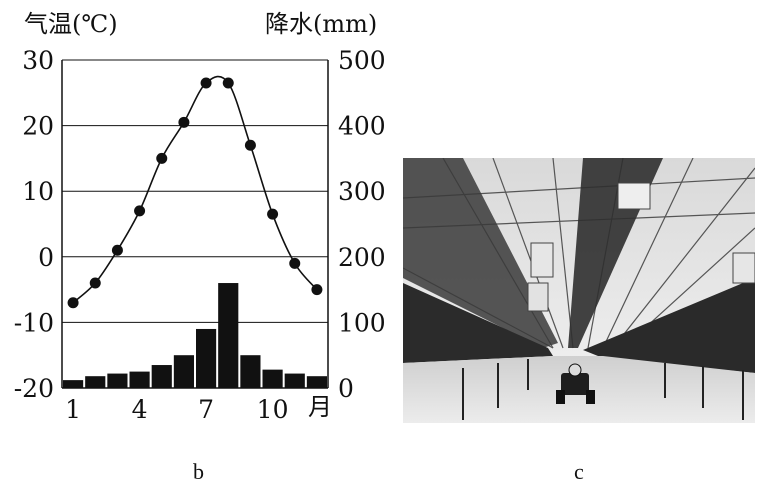 The width and height of the screenshot is (761, 488). Describe the element at coordinates (362, 322) in the screenshot. I see `precipitation-tick-label: 100` at that location.